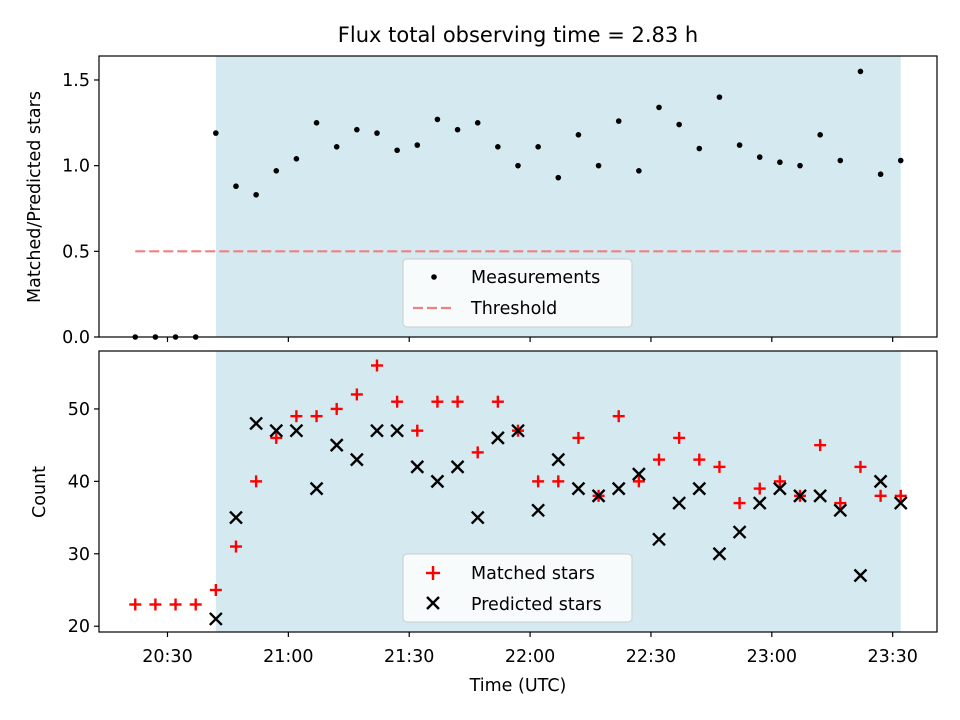 The image size is (960, 720). I want to click on top-legend-box, so click(517, 293).